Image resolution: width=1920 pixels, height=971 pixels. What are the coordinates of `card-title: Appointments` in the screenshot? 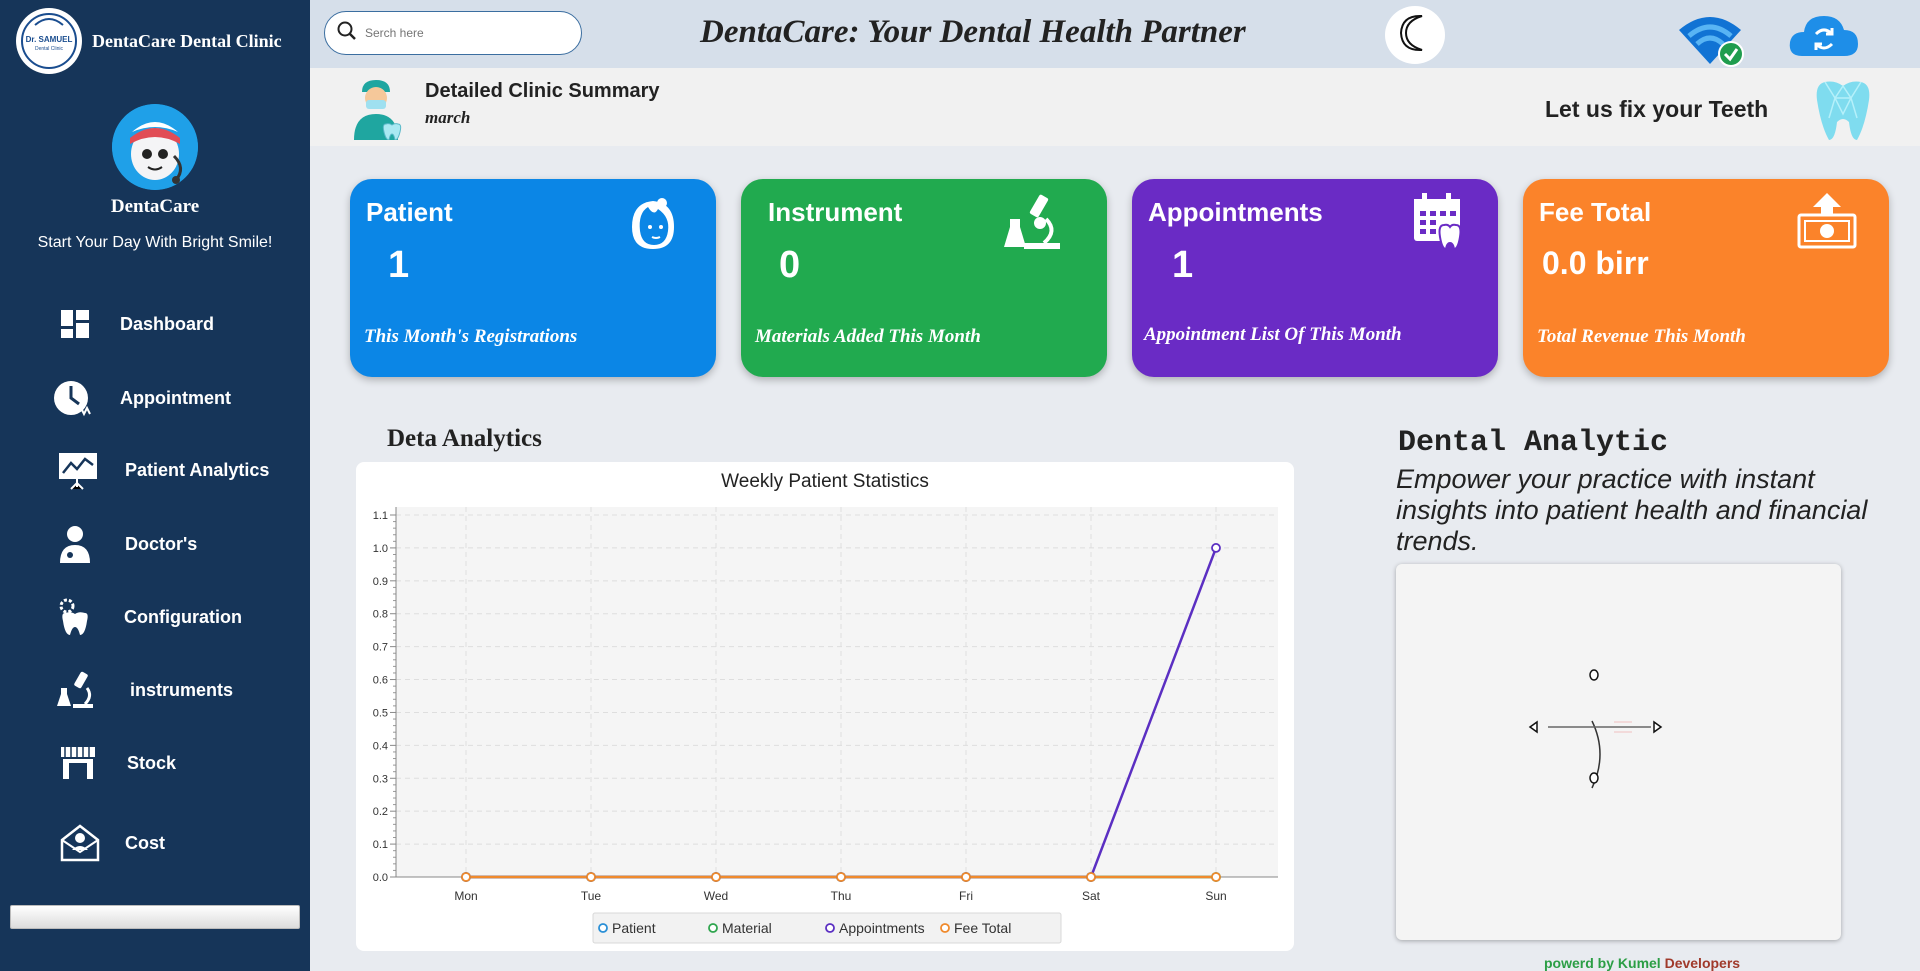 It's located at (1235, 212).